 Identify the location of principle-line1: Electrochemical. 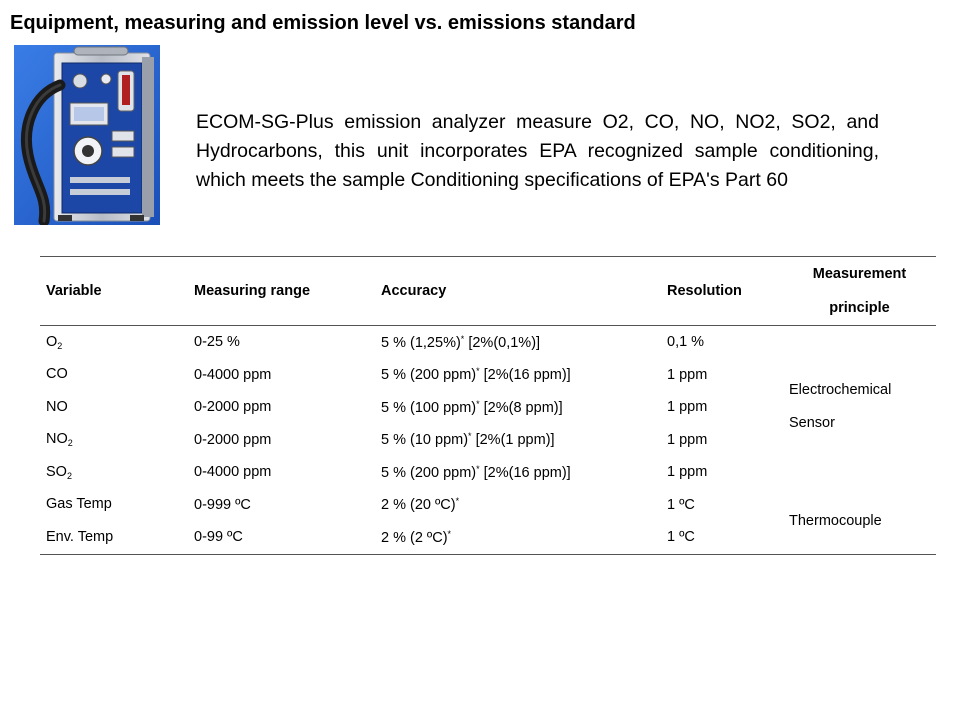
(840, 390).